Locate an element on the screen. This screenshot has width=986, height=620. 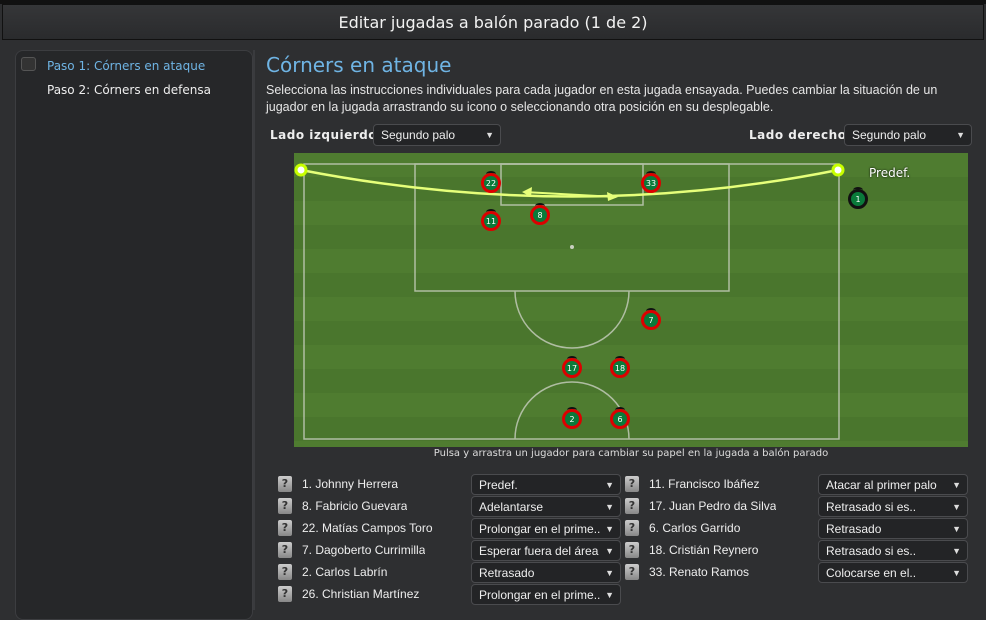
left-side-label: Lado izquierdo is located at coordinates (323, 135).